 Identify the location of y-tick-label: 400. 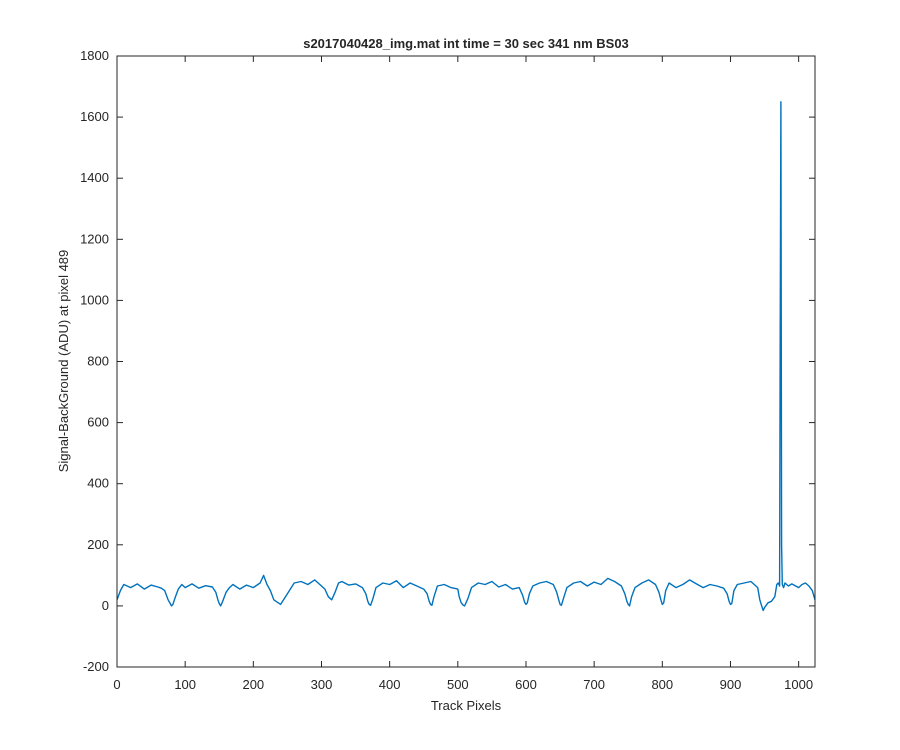
(98, 483).